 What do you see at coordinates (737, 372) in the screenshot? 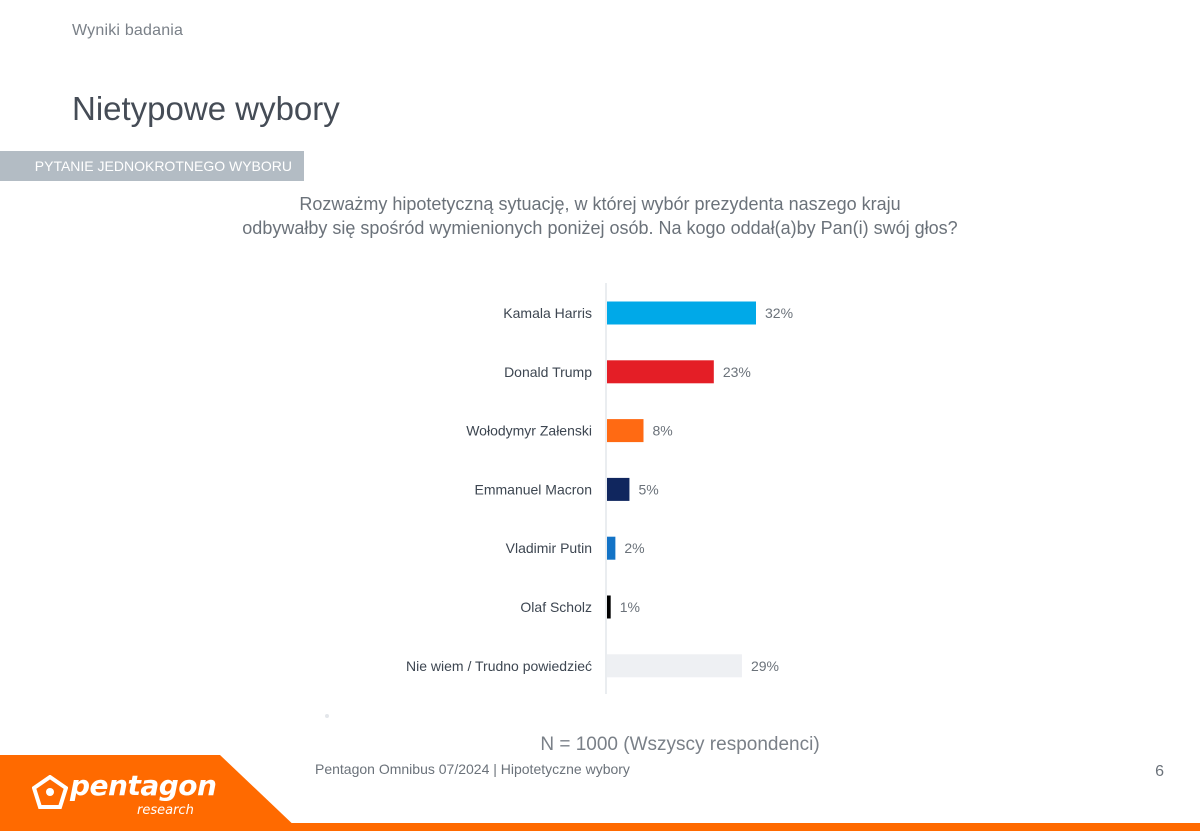
I see `value-label: 23%` at bounding box center [737, 372].